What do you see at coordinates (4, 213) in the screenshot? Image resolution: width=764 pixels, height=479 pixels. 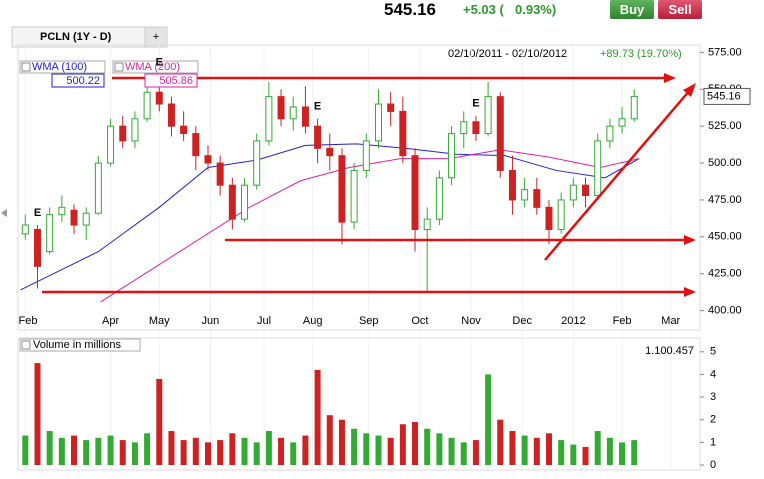 I see `scroll-left` at bounding box center [4, 213].